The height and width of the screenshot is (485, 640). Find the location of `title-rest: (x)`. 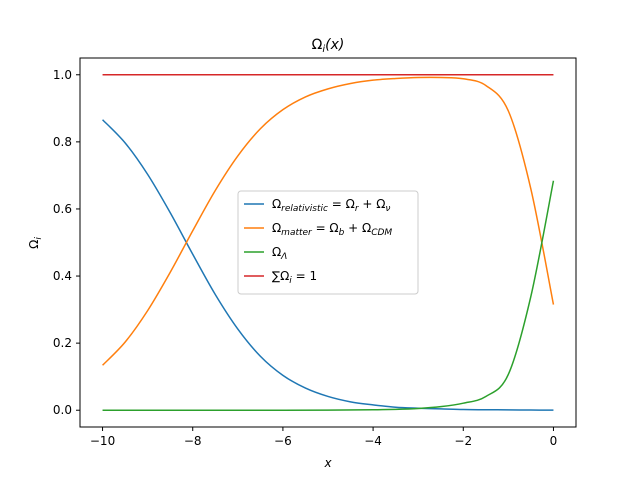

title-rest: (x) is located at coordinates (334, 45).